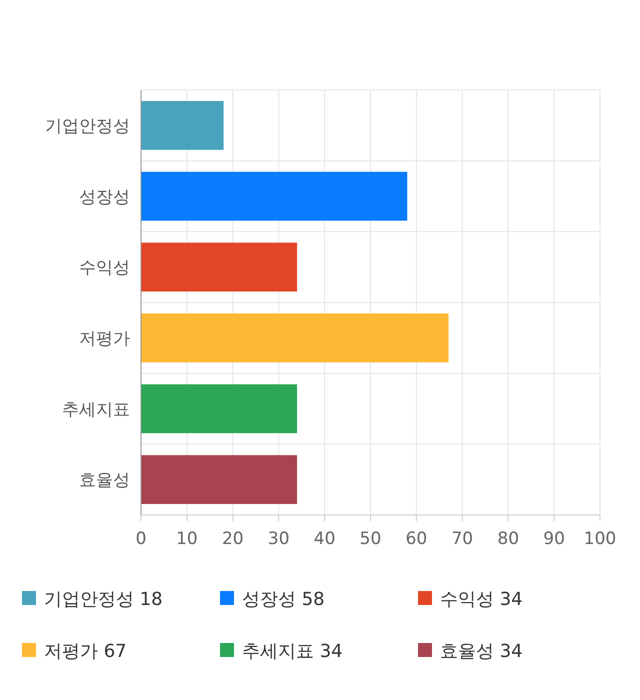 The height and width of the screenshot is (700, 640). What do you see at coordinates (104, 197) in the screenshot?
I see `y-tick-label: 성장성` at bounding box center [104, 197].